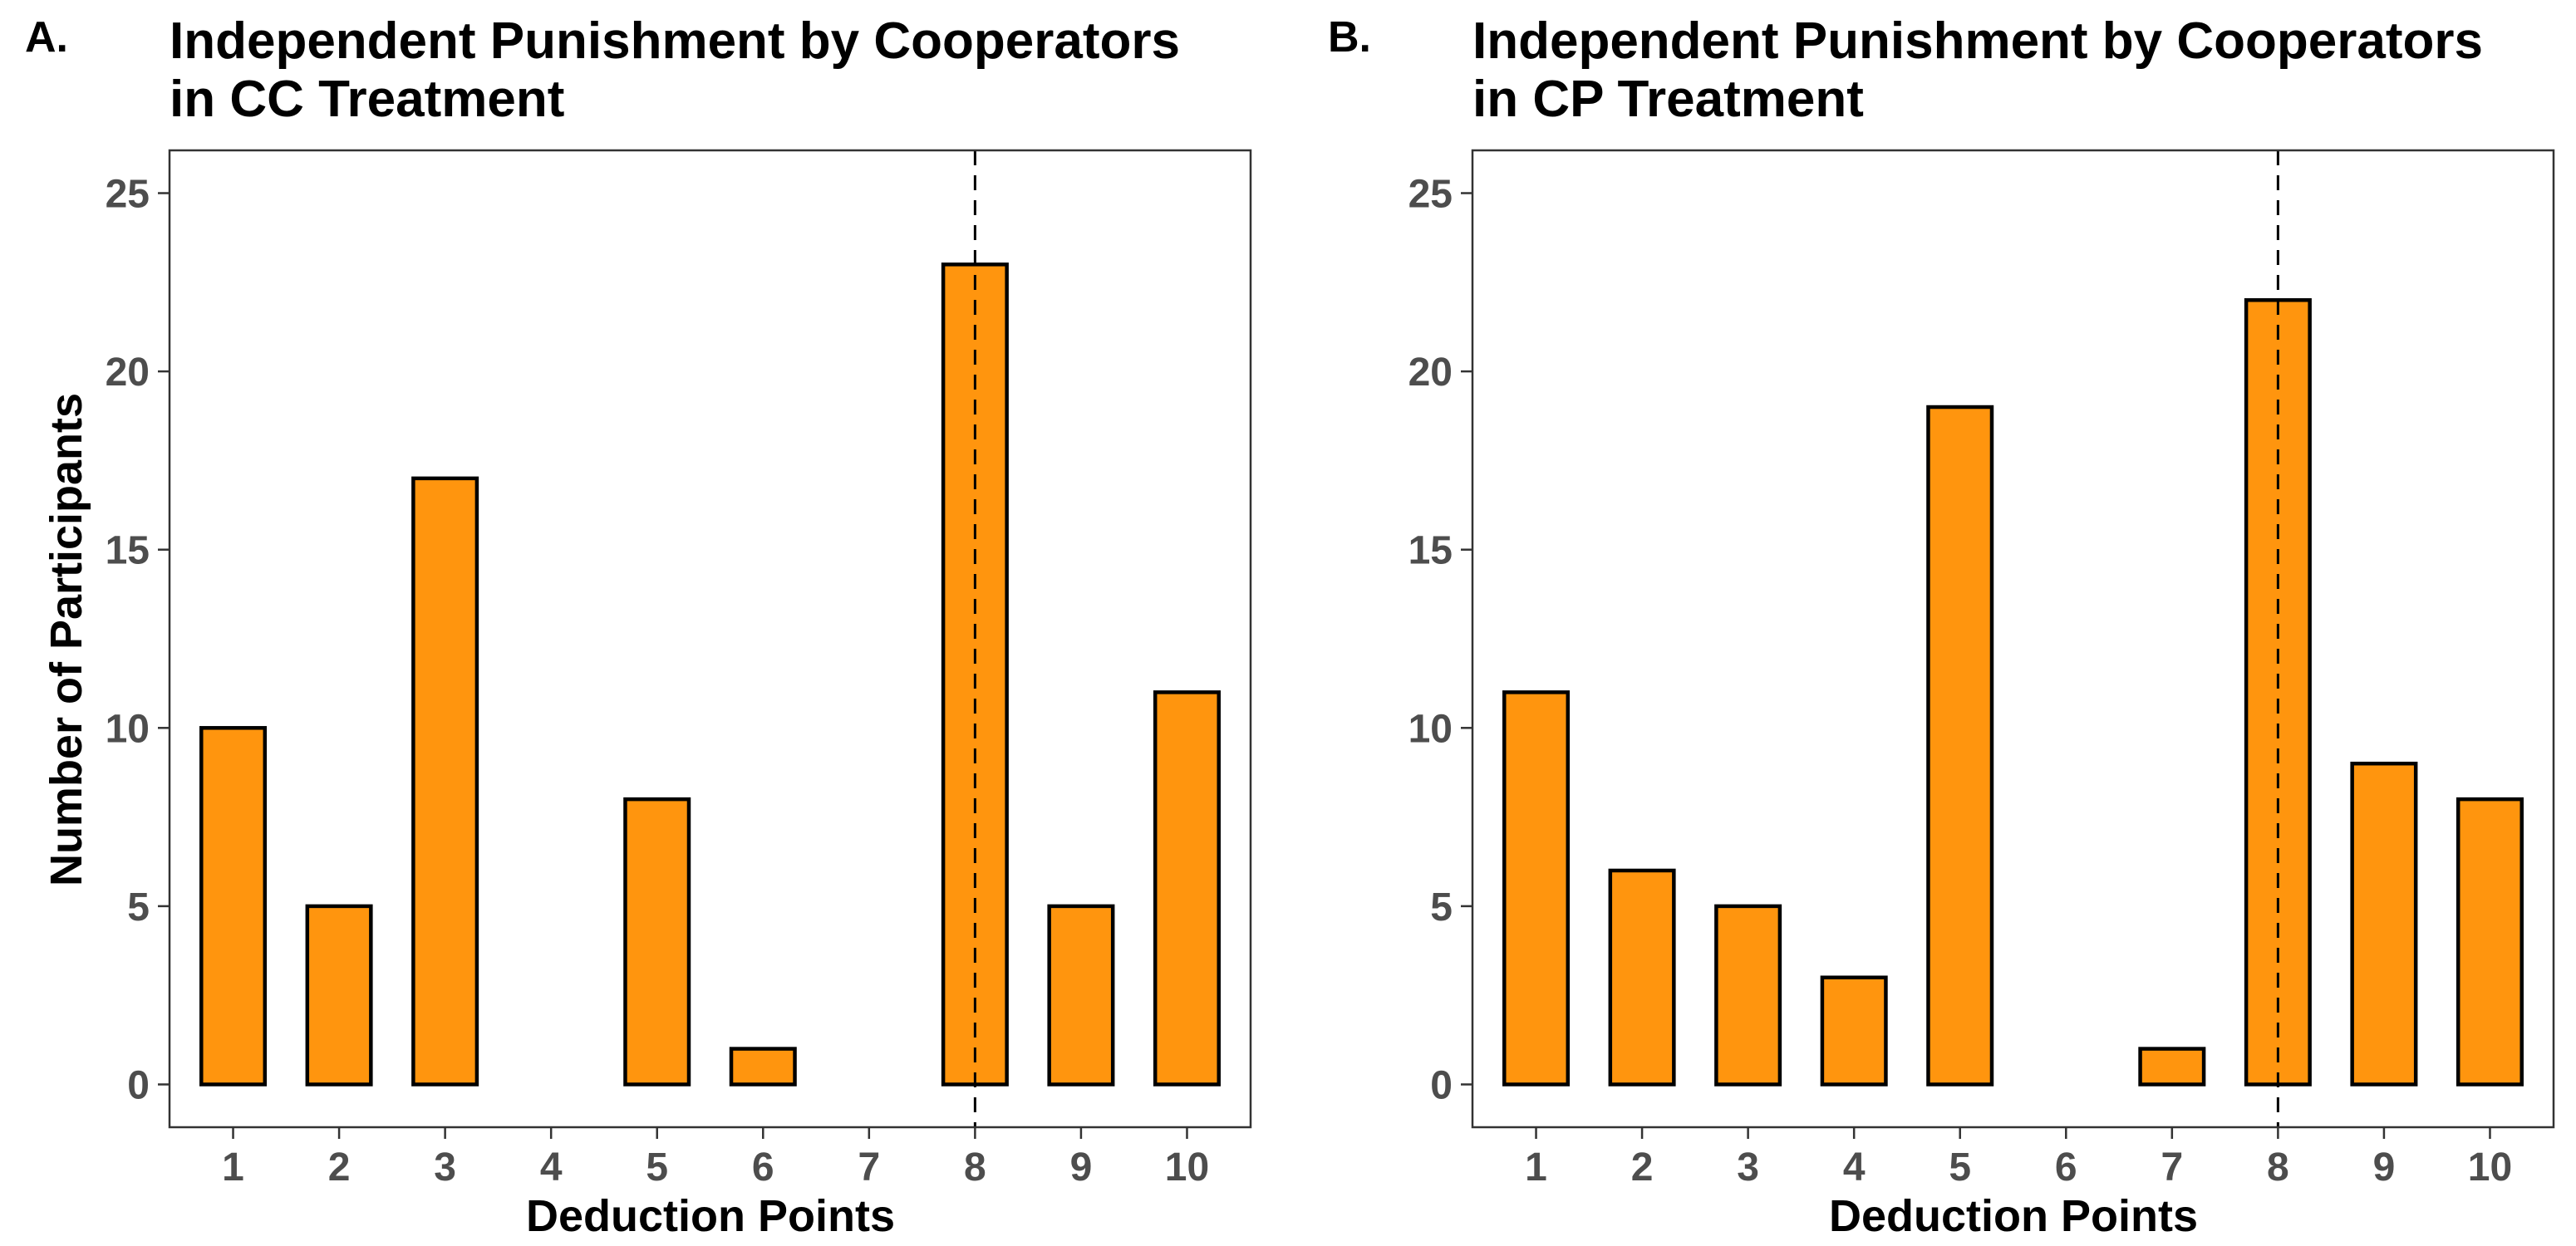  Describe the element at coordinates (46, 37) in the screenshot. I see `panel-letter-a: A.` at that location.